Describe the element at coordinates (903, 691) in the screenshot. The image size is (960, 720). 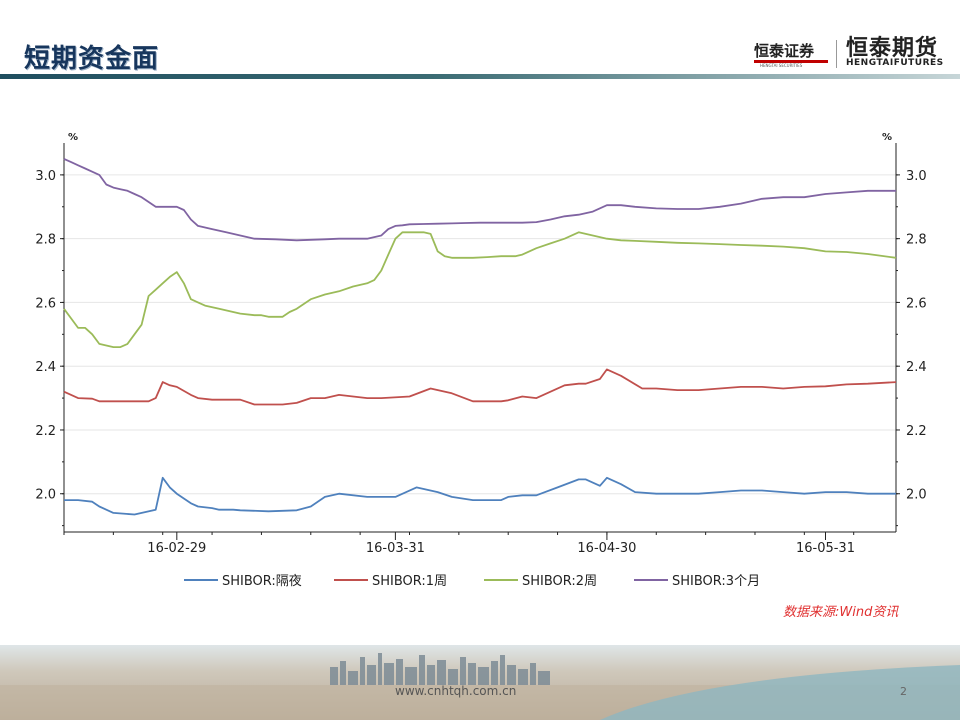
I see `page-number: 2` at that location.